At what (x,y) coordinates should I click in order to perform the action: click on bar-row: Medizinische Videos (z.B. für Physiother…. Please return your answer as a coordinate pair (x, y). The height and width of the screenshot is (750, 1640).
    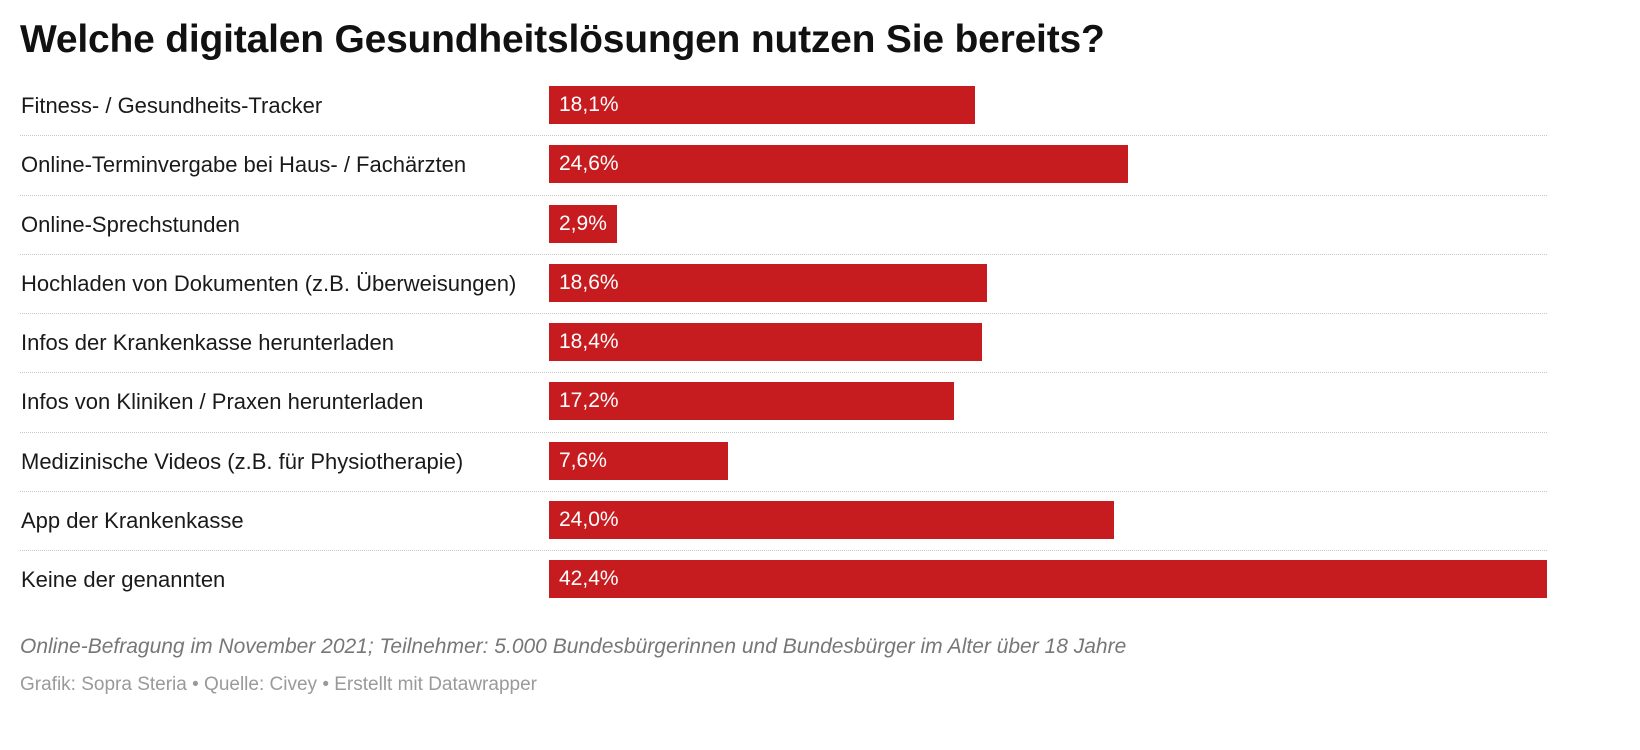
    Looking at the image, I should click on (783, 462).